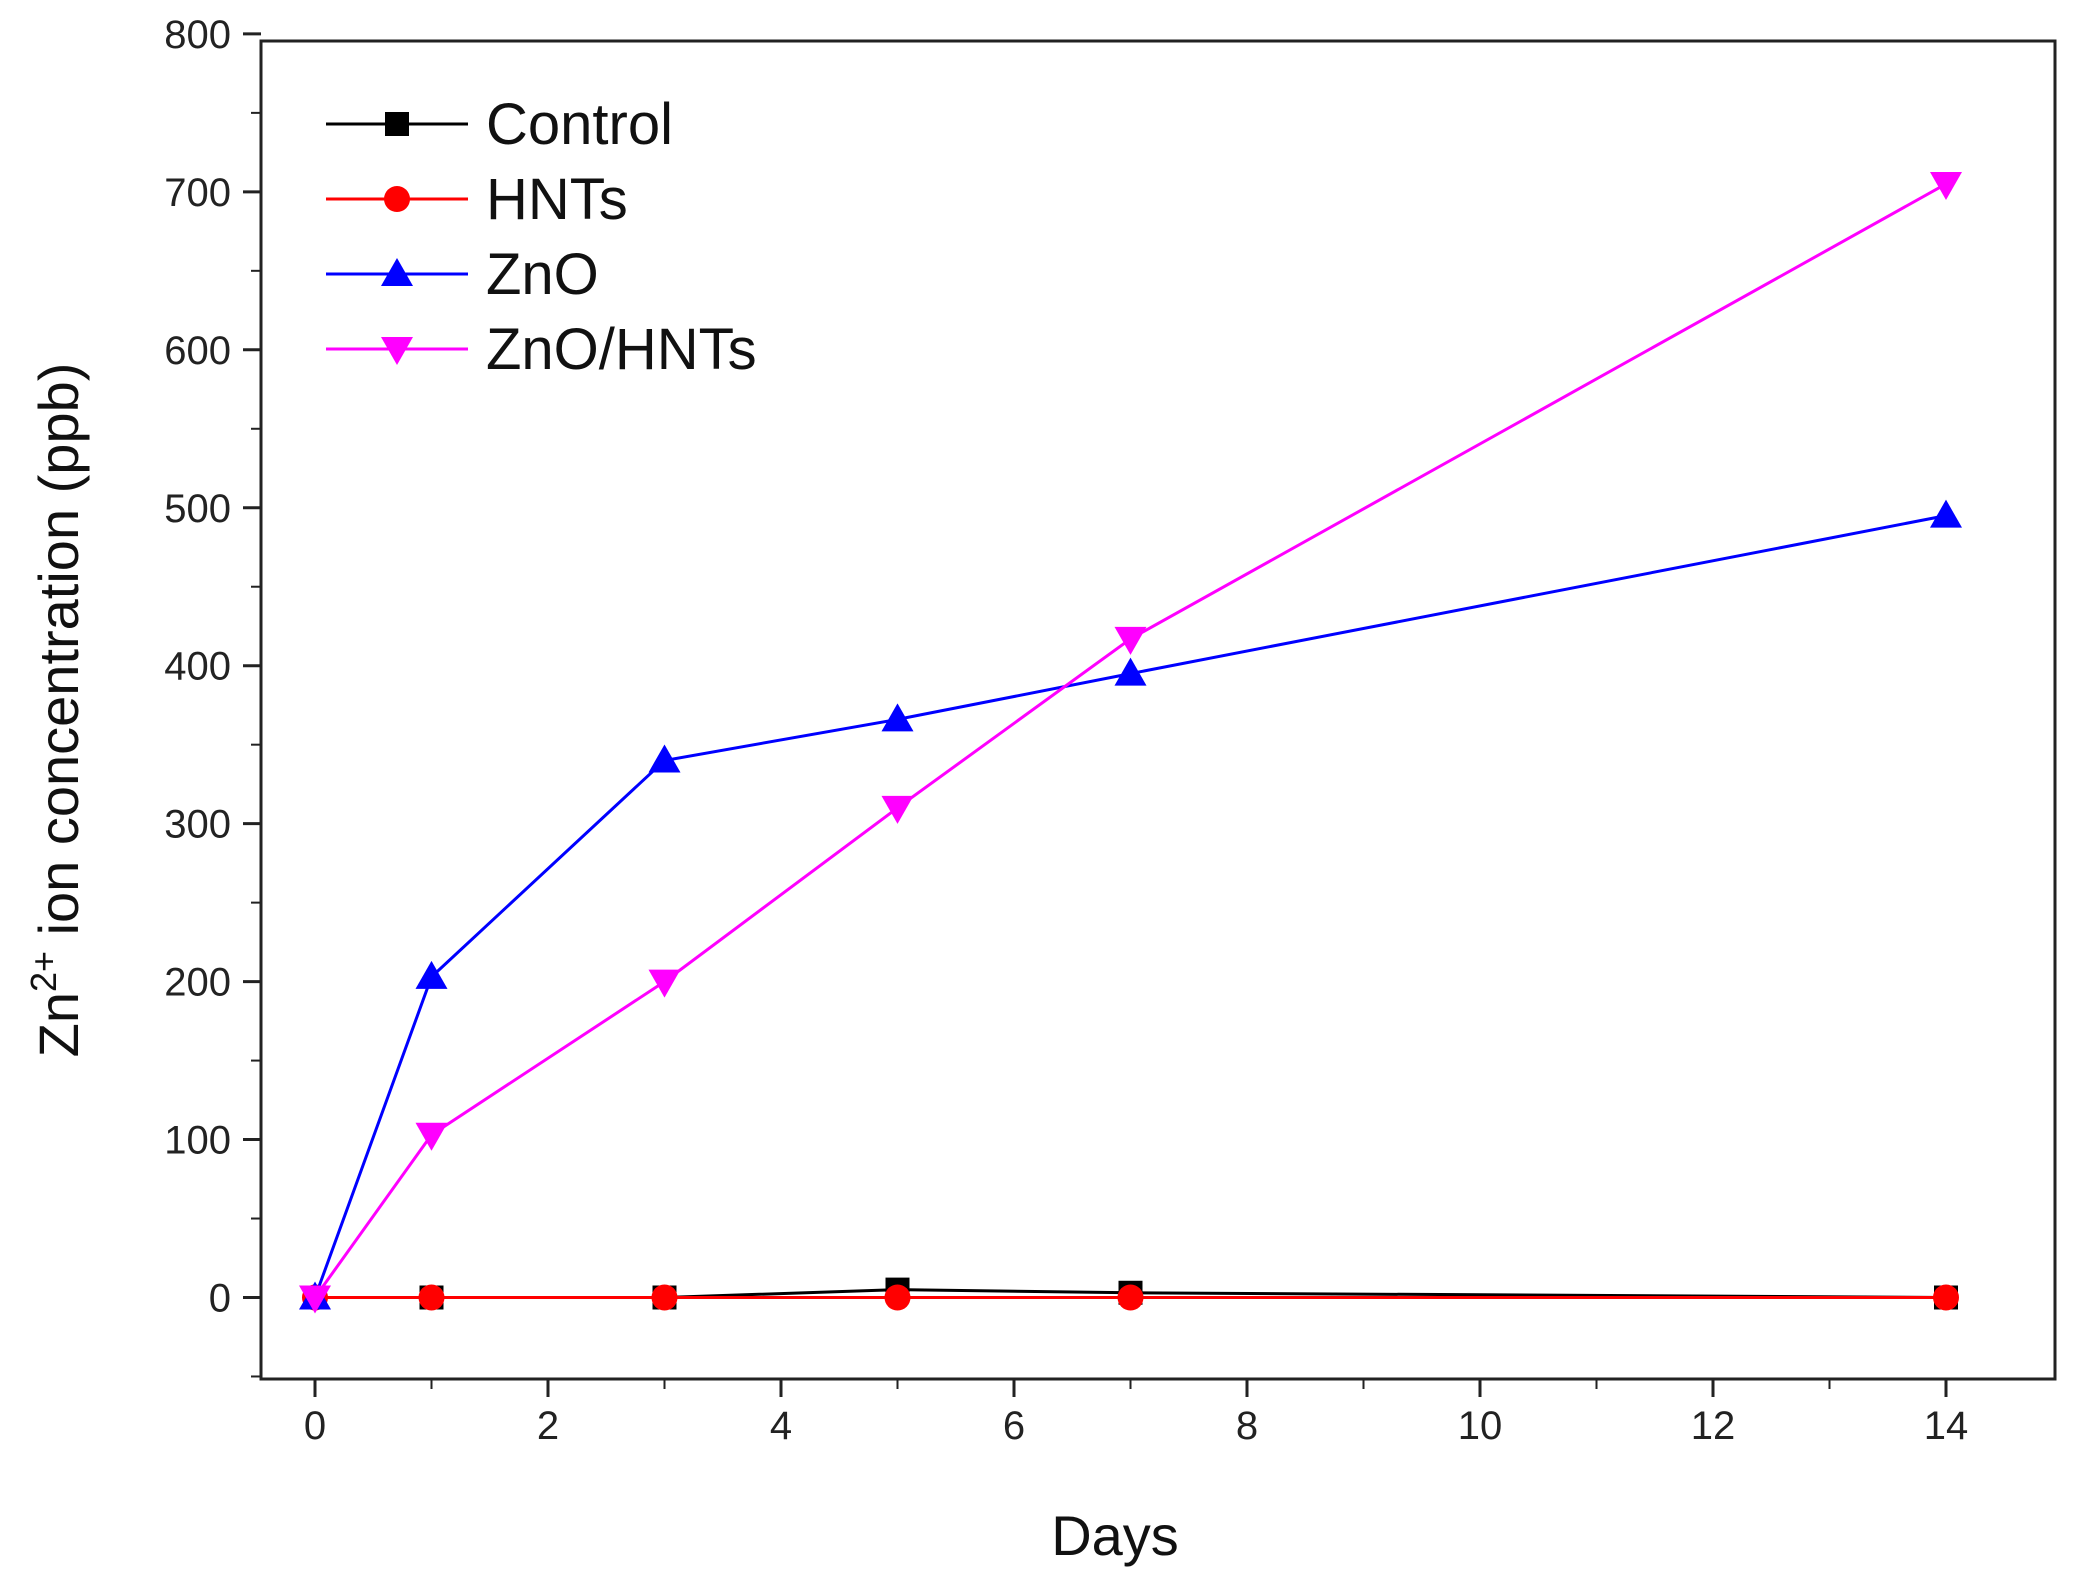 The image size is (2073, 1589). I want to click on y-tick-label: 400, so click(197, 667).